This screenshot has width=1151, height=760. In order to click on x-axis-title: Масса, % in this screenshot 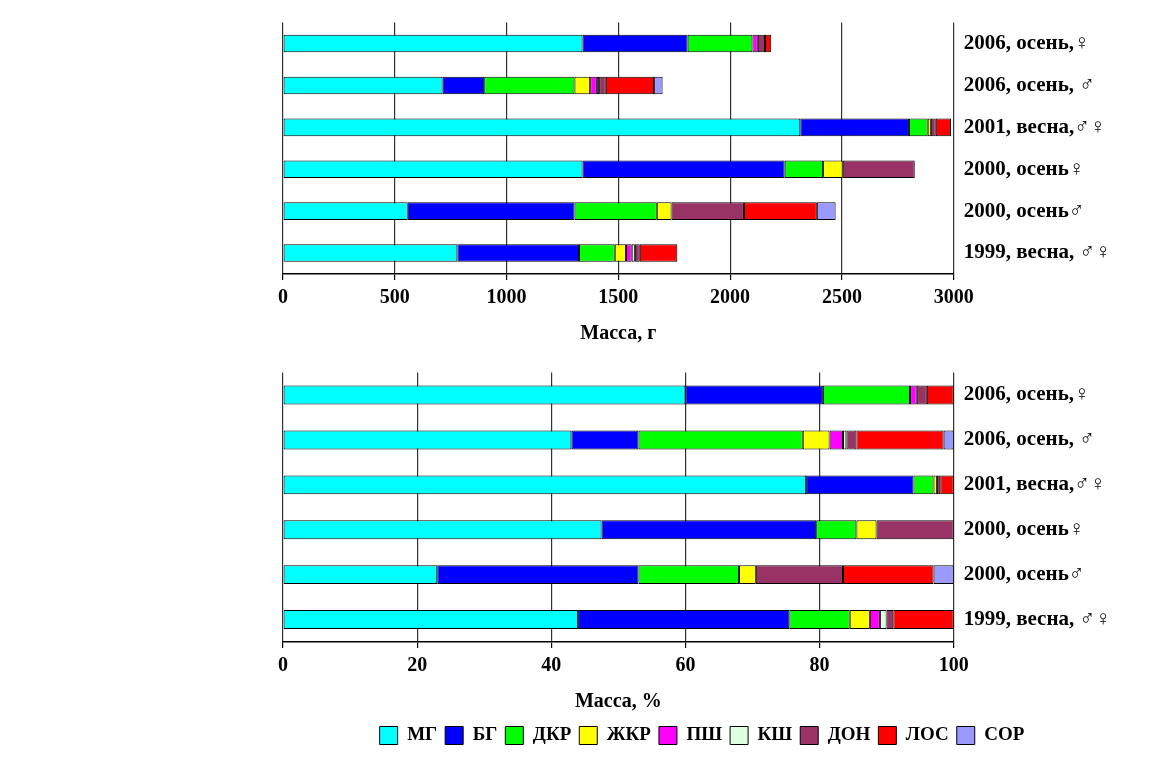, I will do `click(618, 700)`.